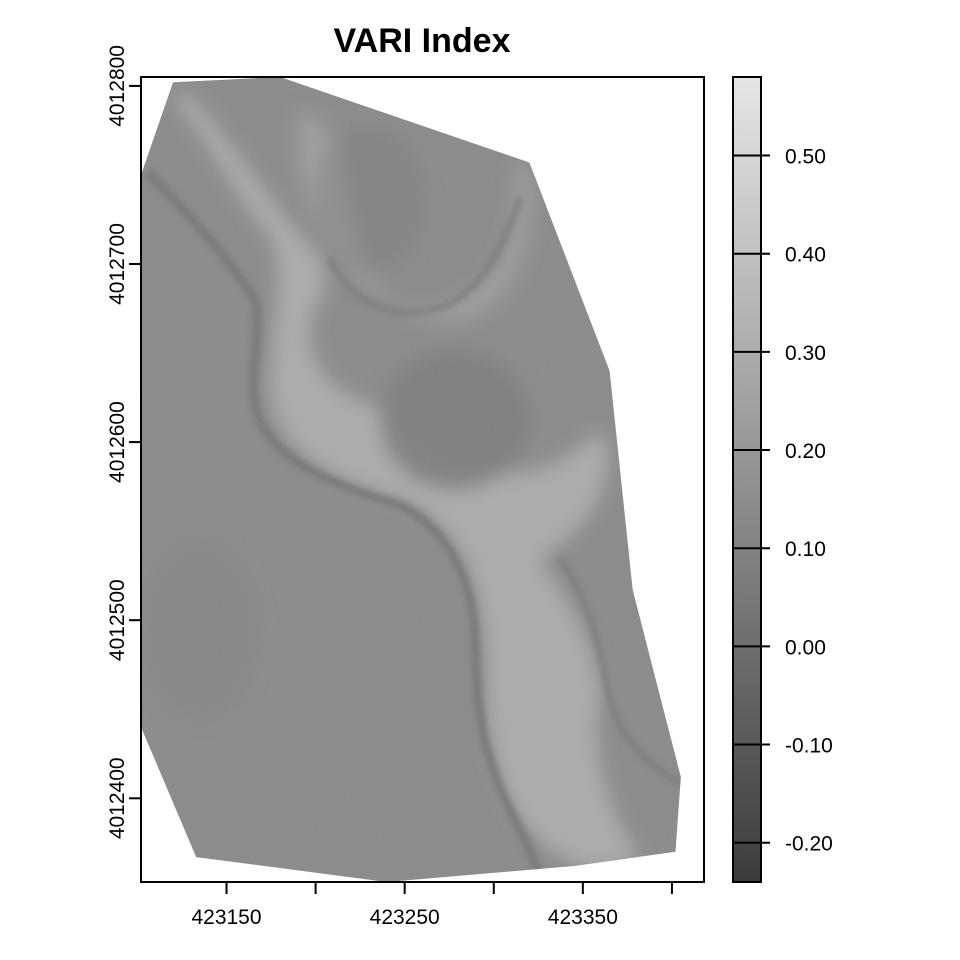 The width and height of the screenshot is (960, 960). Describe the element at coordinates (805, 157) in the screenshot. I see `colorbar-tick-label: 0.50` at that location.